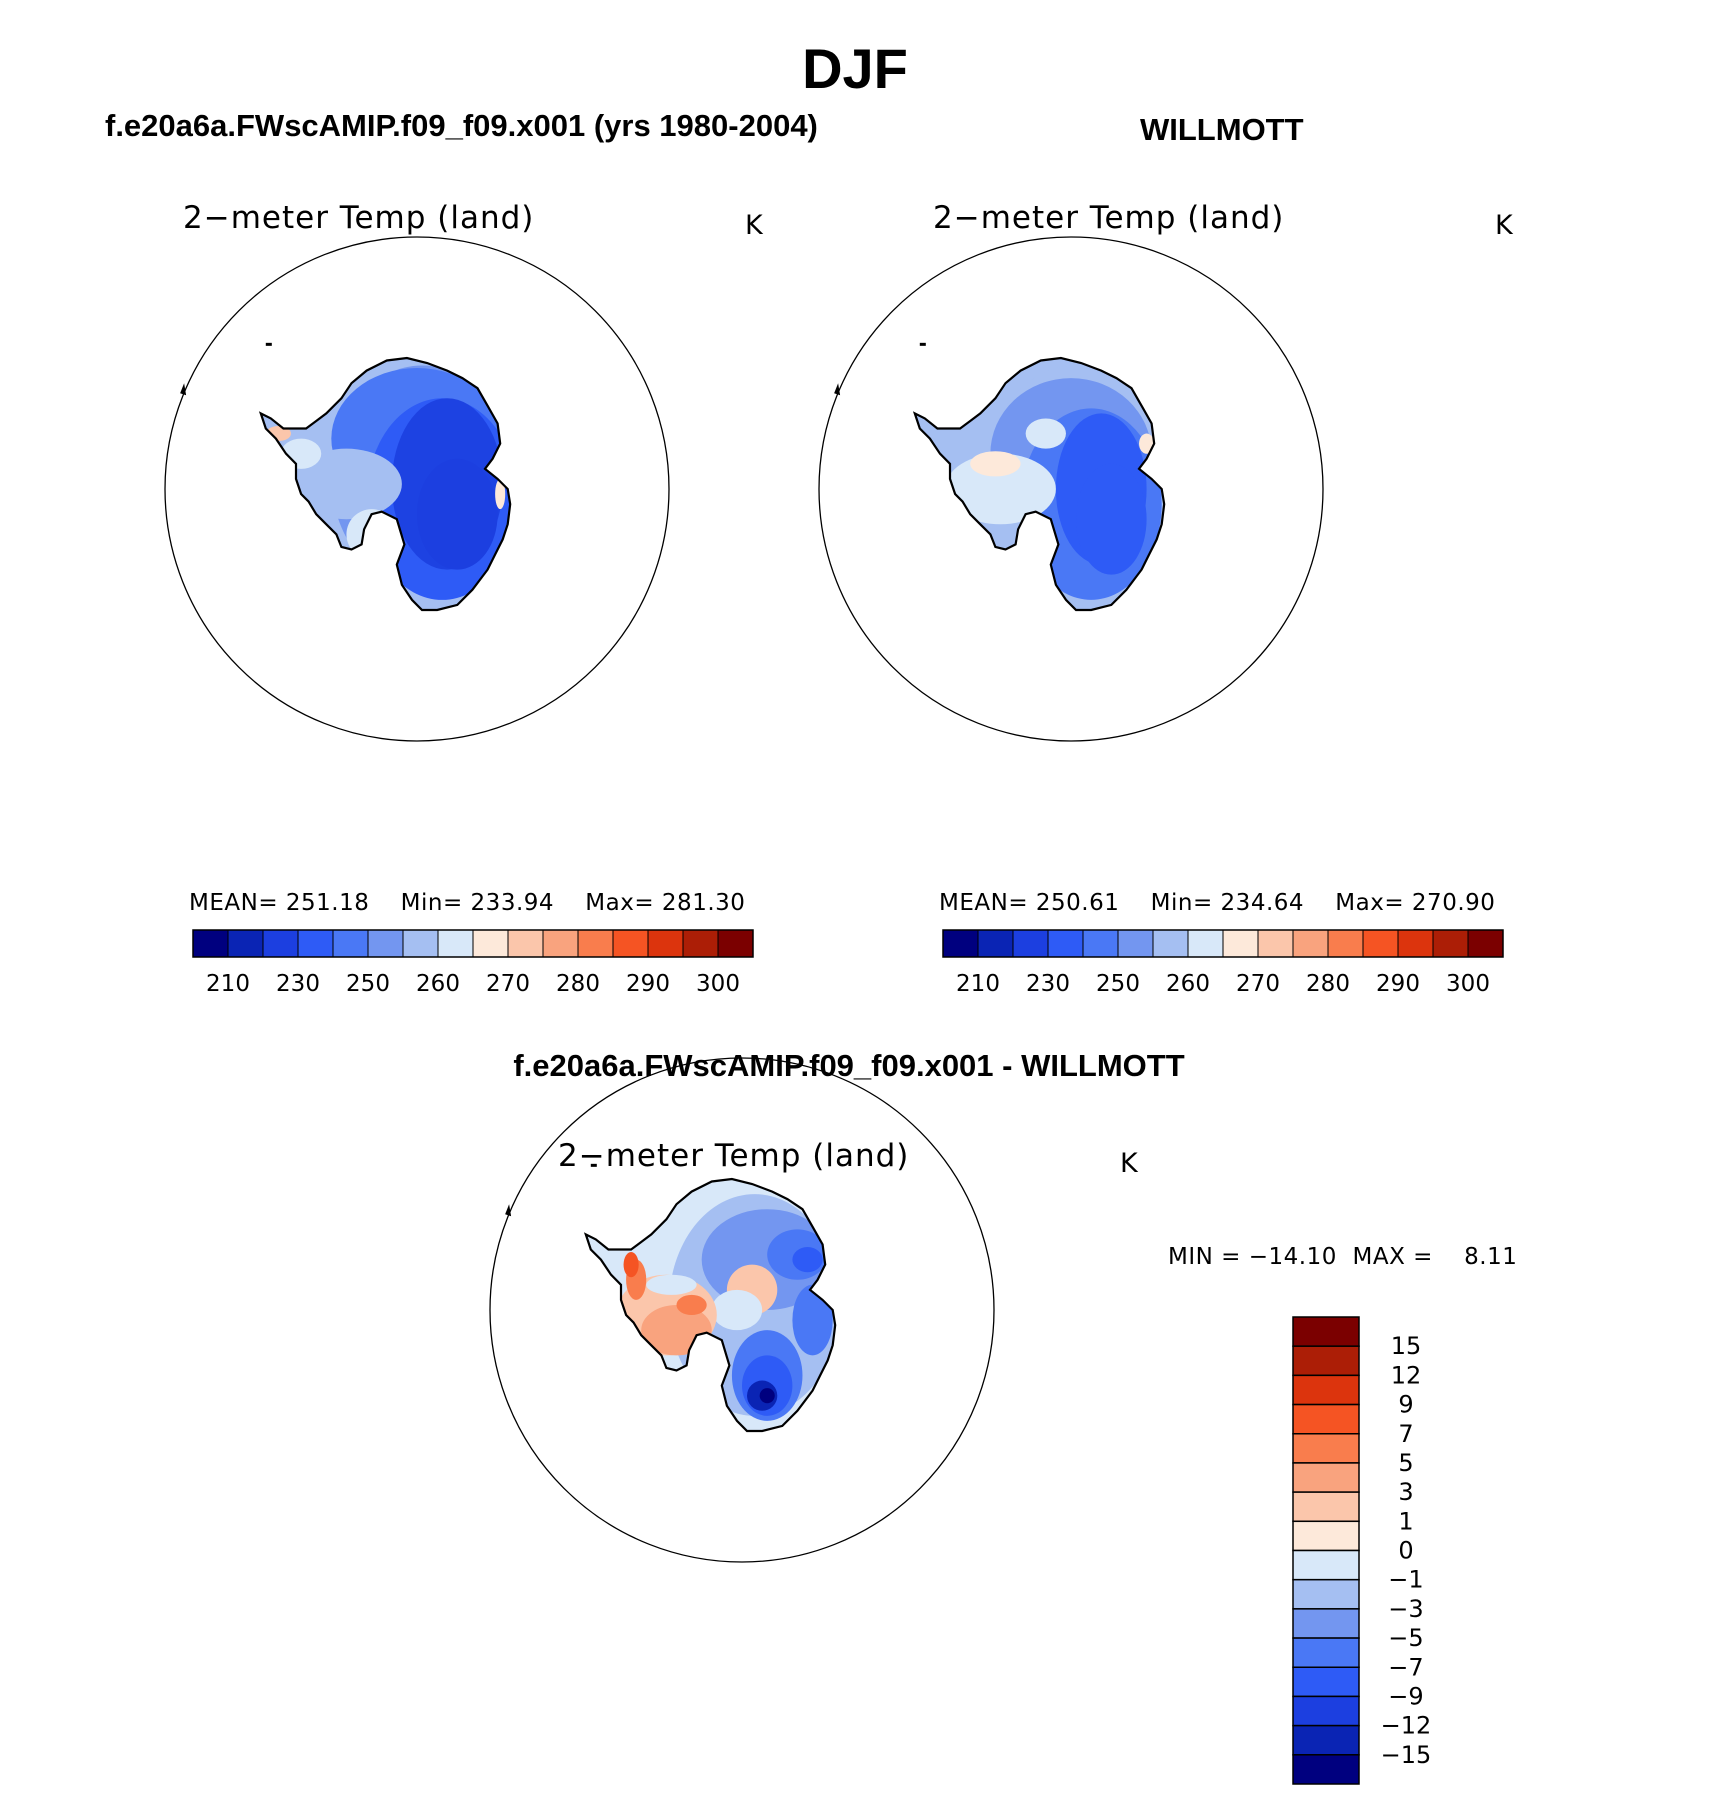  I want to click on variable-label-model: 2−meter Temp (land), so click(359, 218).